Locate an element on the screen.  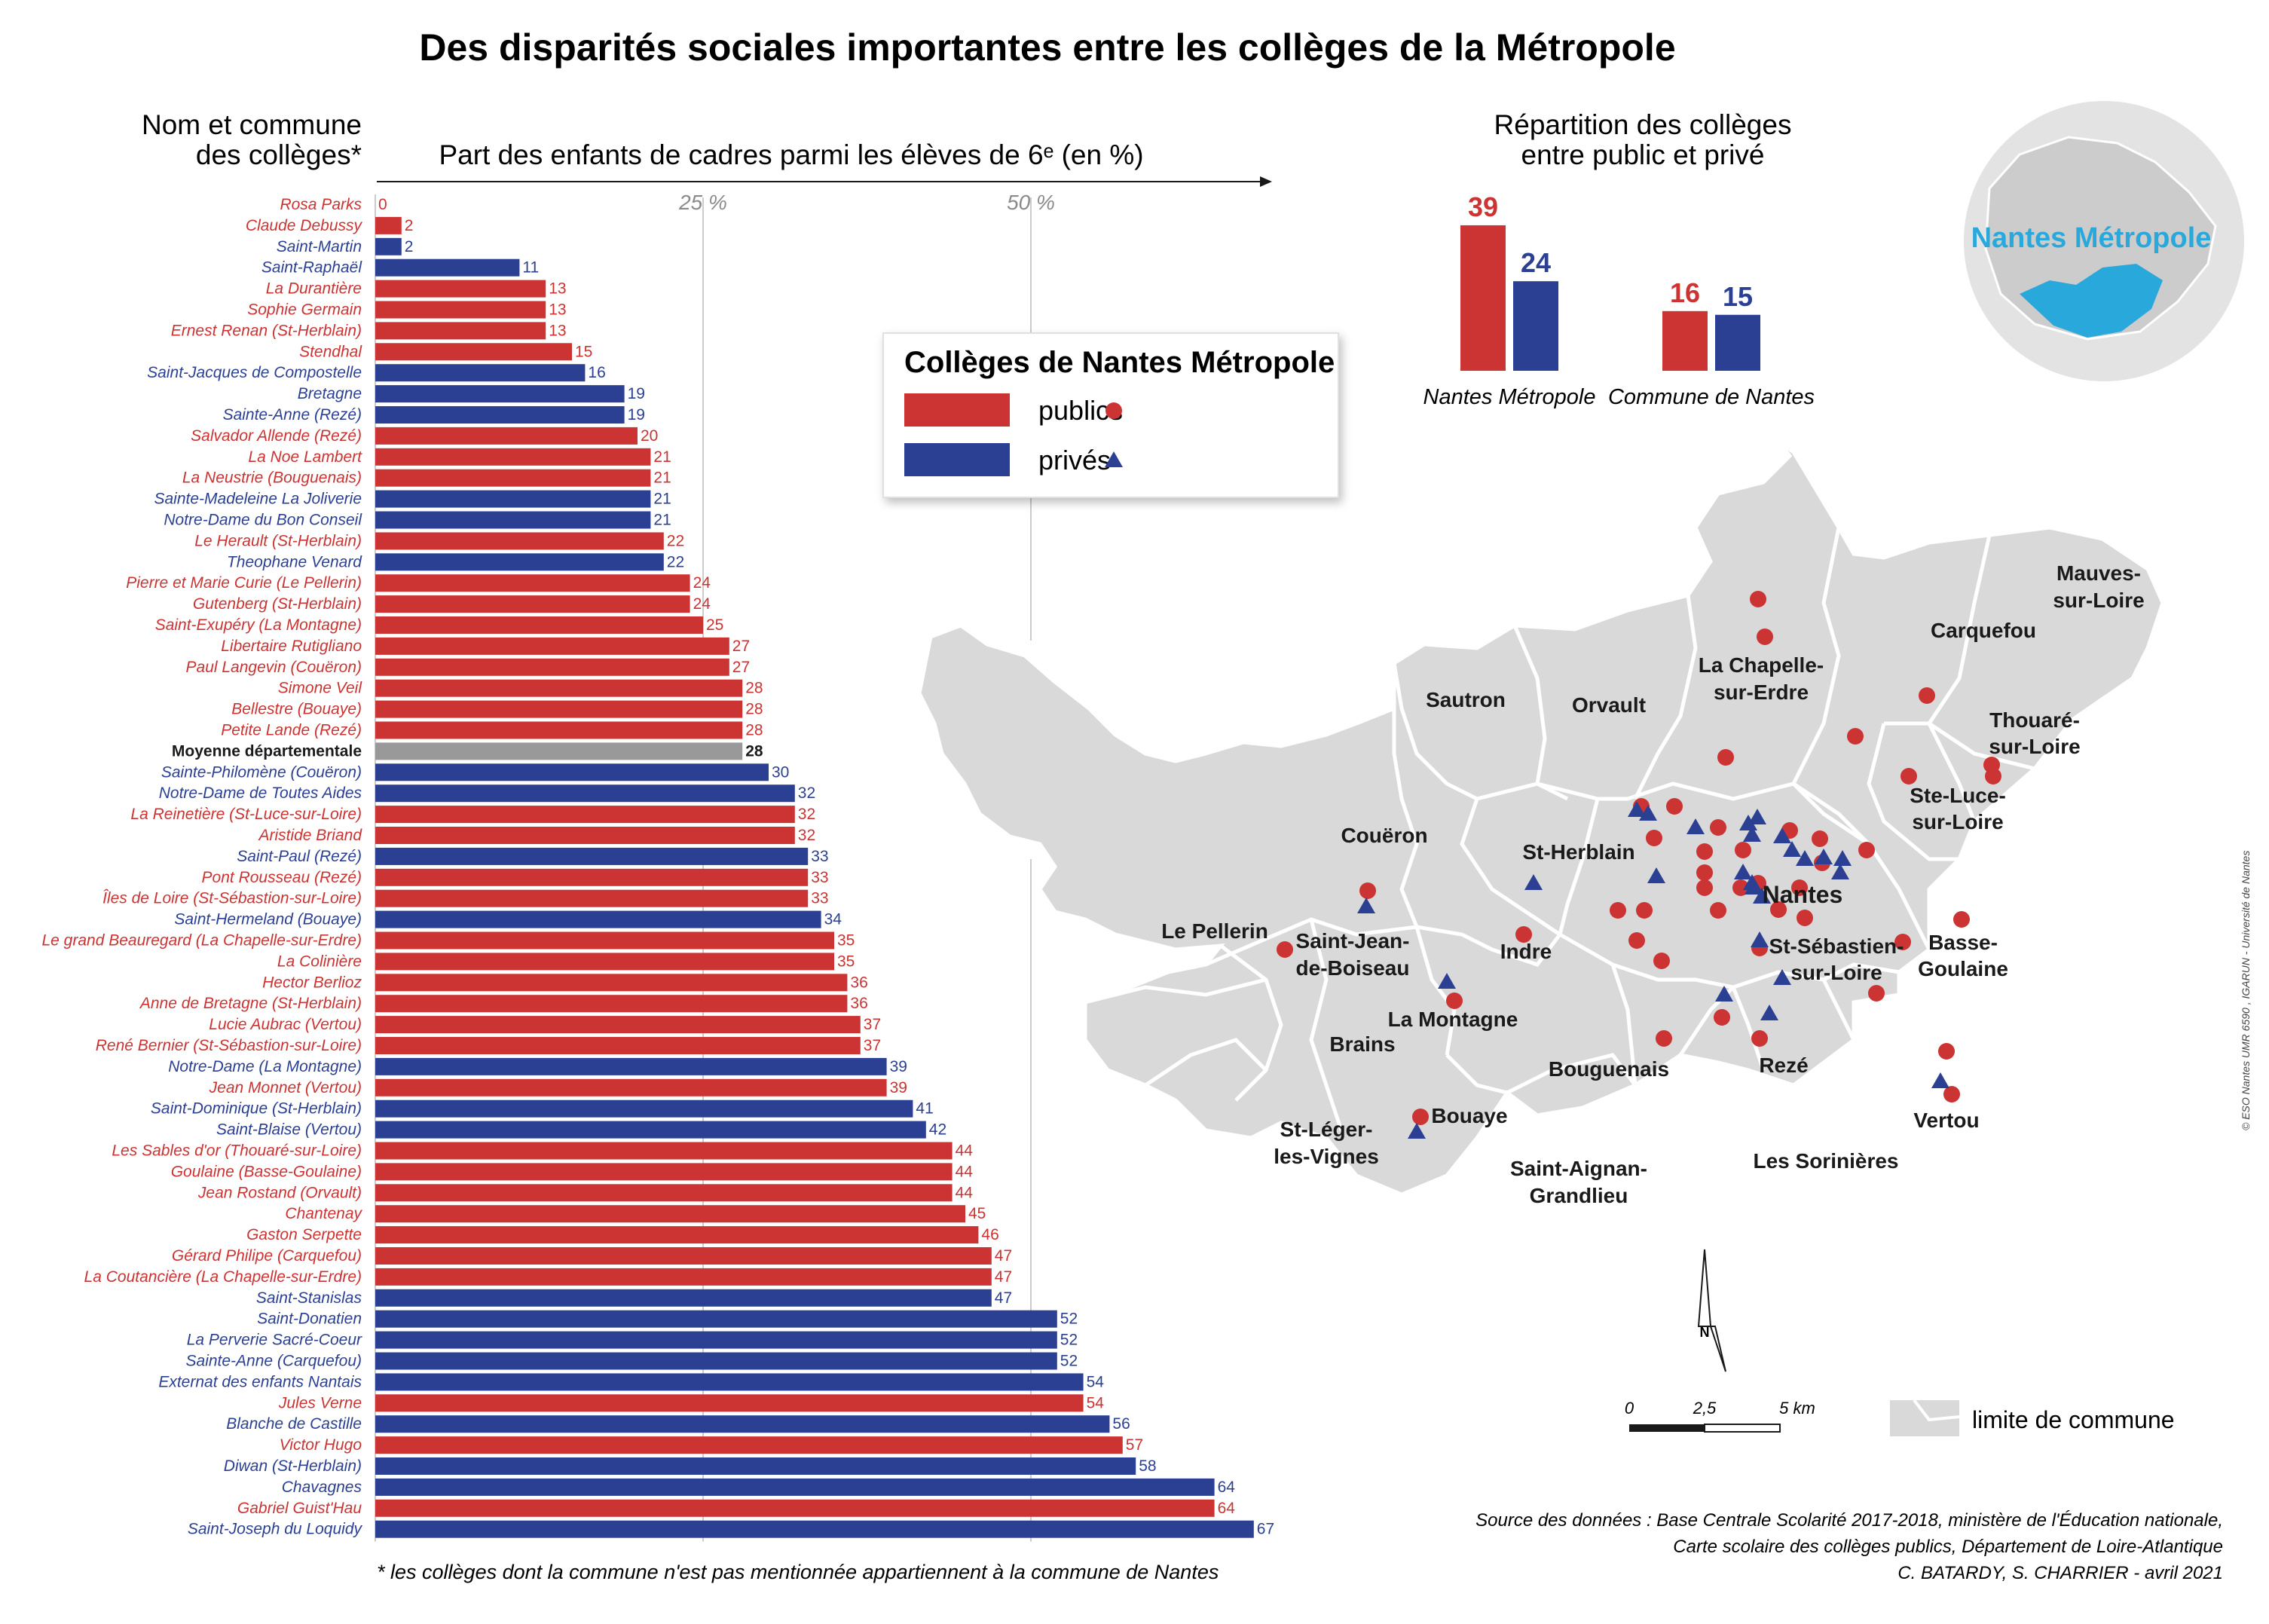
category-label: Hector Berlioz is located at coordinates (312, 983).